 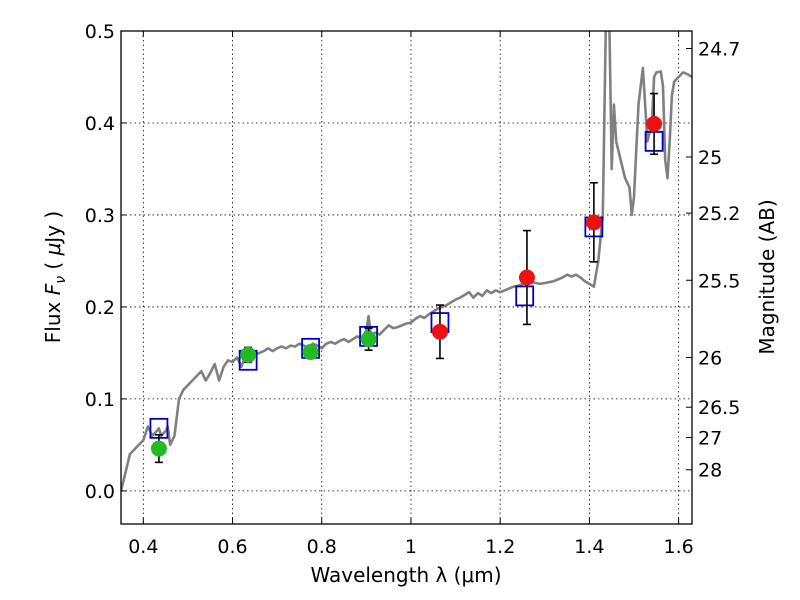 I want to click on x-tick-label: 1.4, so click(x=589, y=547).